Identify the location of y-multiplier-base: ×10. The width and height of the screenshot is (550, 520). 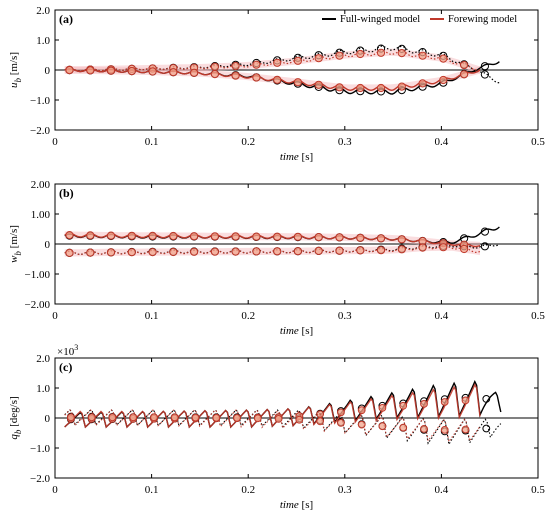
(66, 352).